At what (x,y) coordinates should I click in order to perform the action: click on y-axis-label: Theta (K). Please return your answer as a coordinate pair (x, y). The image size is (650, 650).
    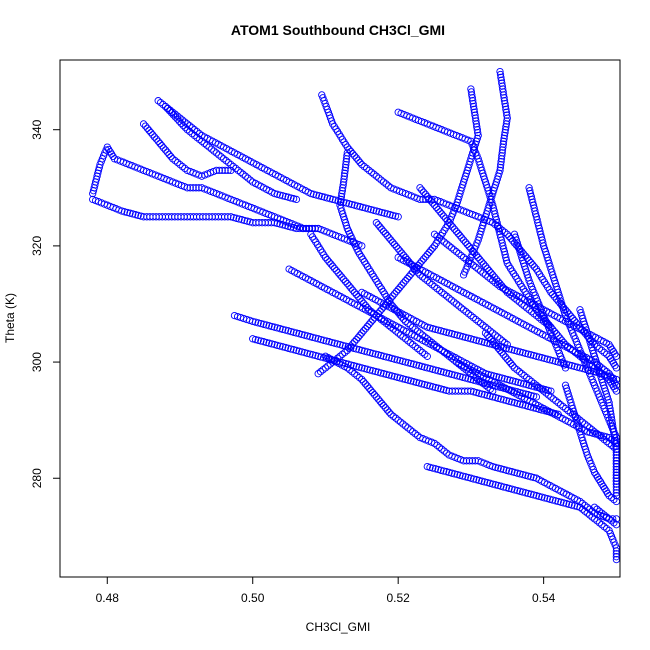
    Looking at the image, I should click on (10, 318).